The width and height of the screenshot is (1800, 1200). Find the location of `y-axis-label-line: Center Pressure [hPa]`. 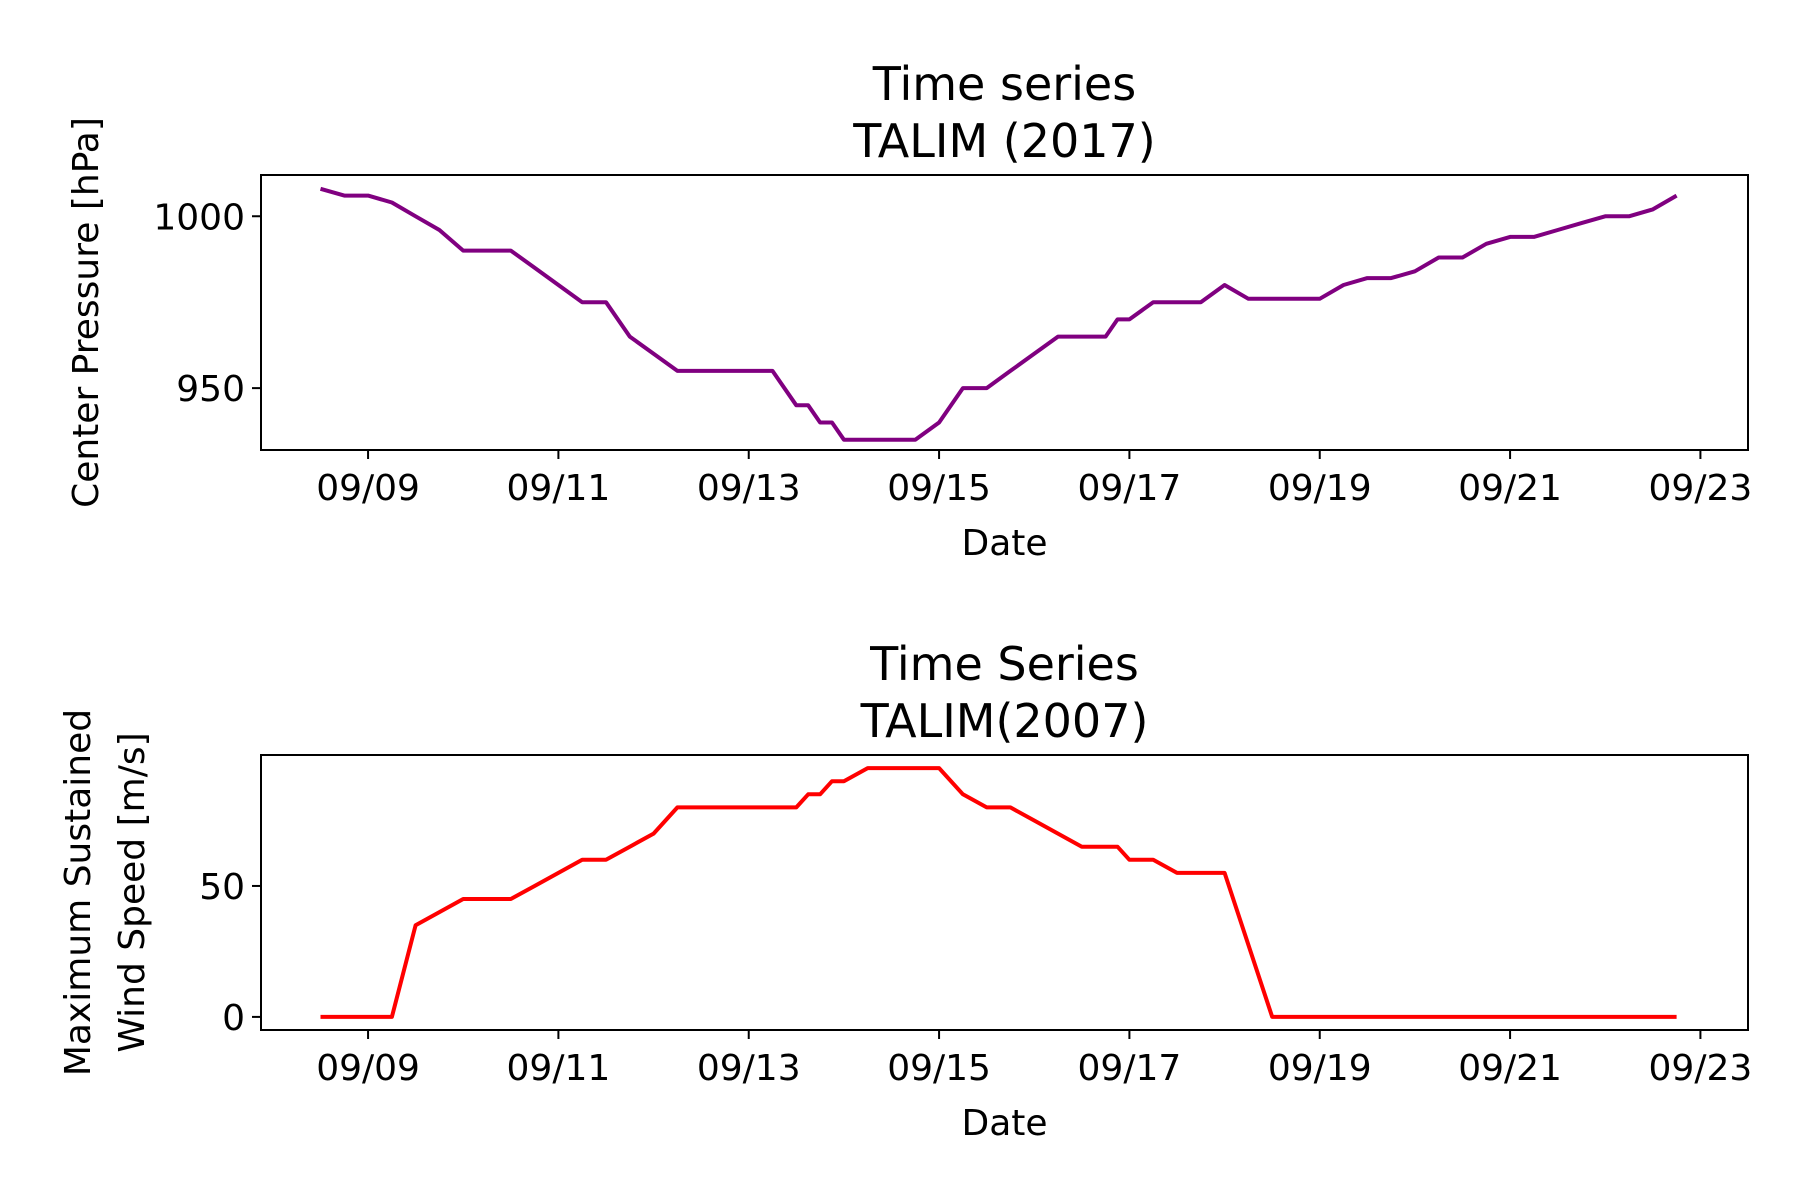

y-axis-label-line: Center Pressure [hPa] is located at coordinates (86, 312).